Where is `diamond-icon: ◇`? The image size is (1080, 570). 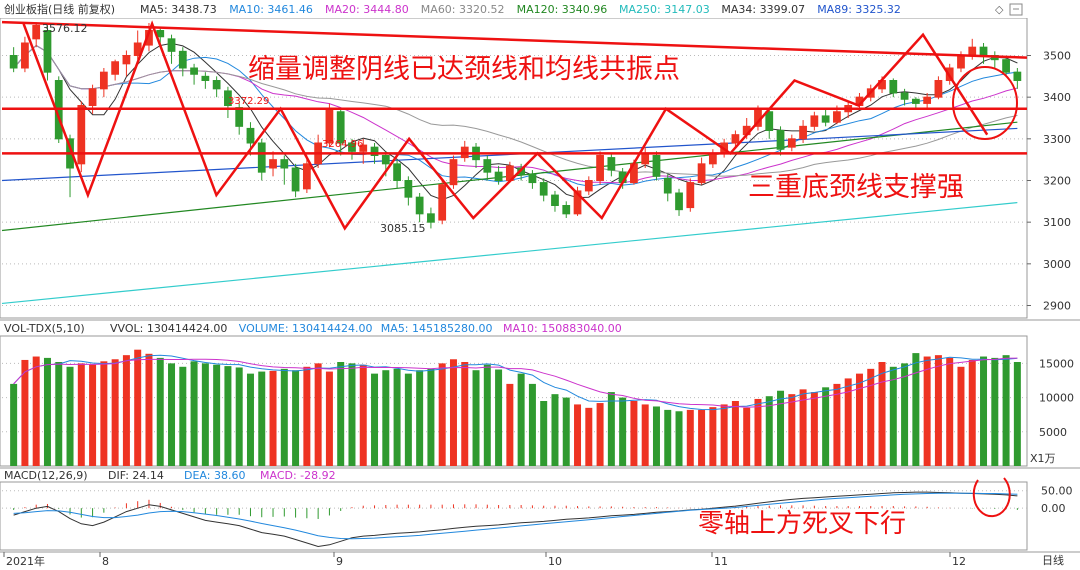 diamond-icon: ◇ is located at coordinates (999, 9).